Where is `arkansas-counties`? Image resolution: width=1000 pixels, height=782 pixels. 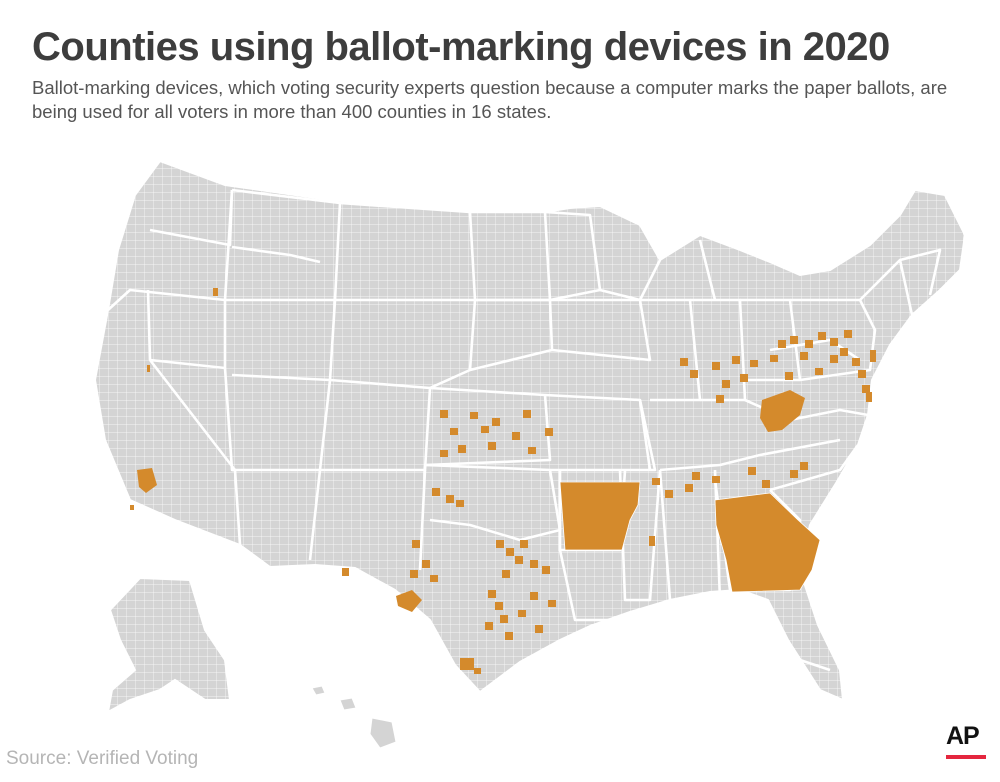 arkansas-counties is located at coordinates (600, 516).